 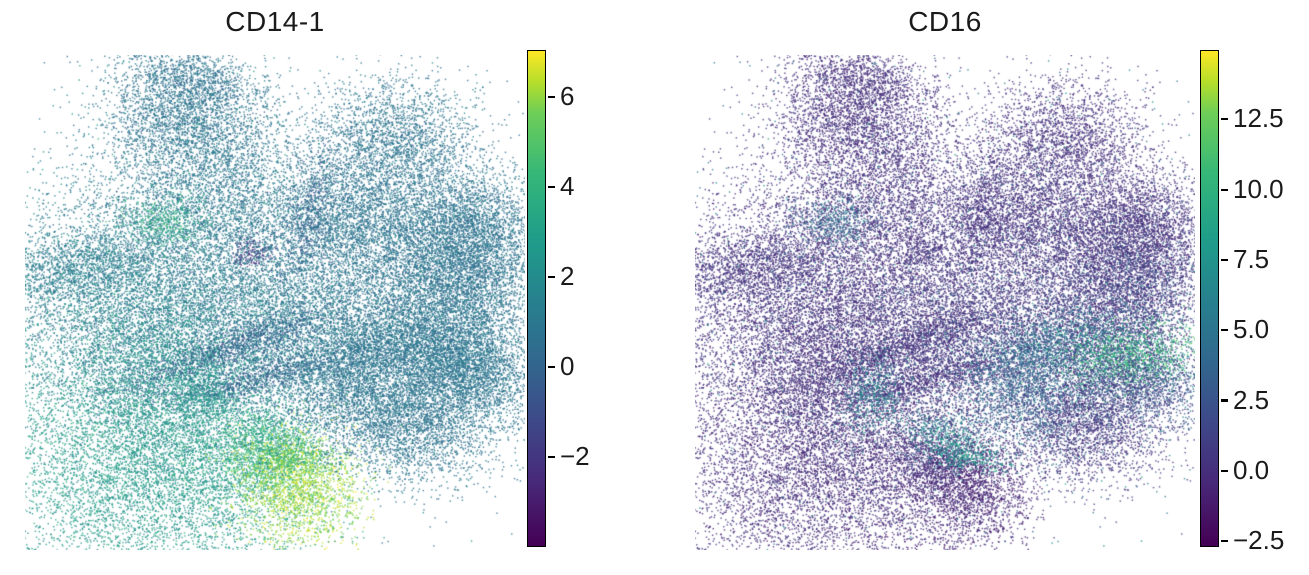 I want to click on colorbar-cd14-1: 6 4 2 0 −2, so click(x=558, y=299).